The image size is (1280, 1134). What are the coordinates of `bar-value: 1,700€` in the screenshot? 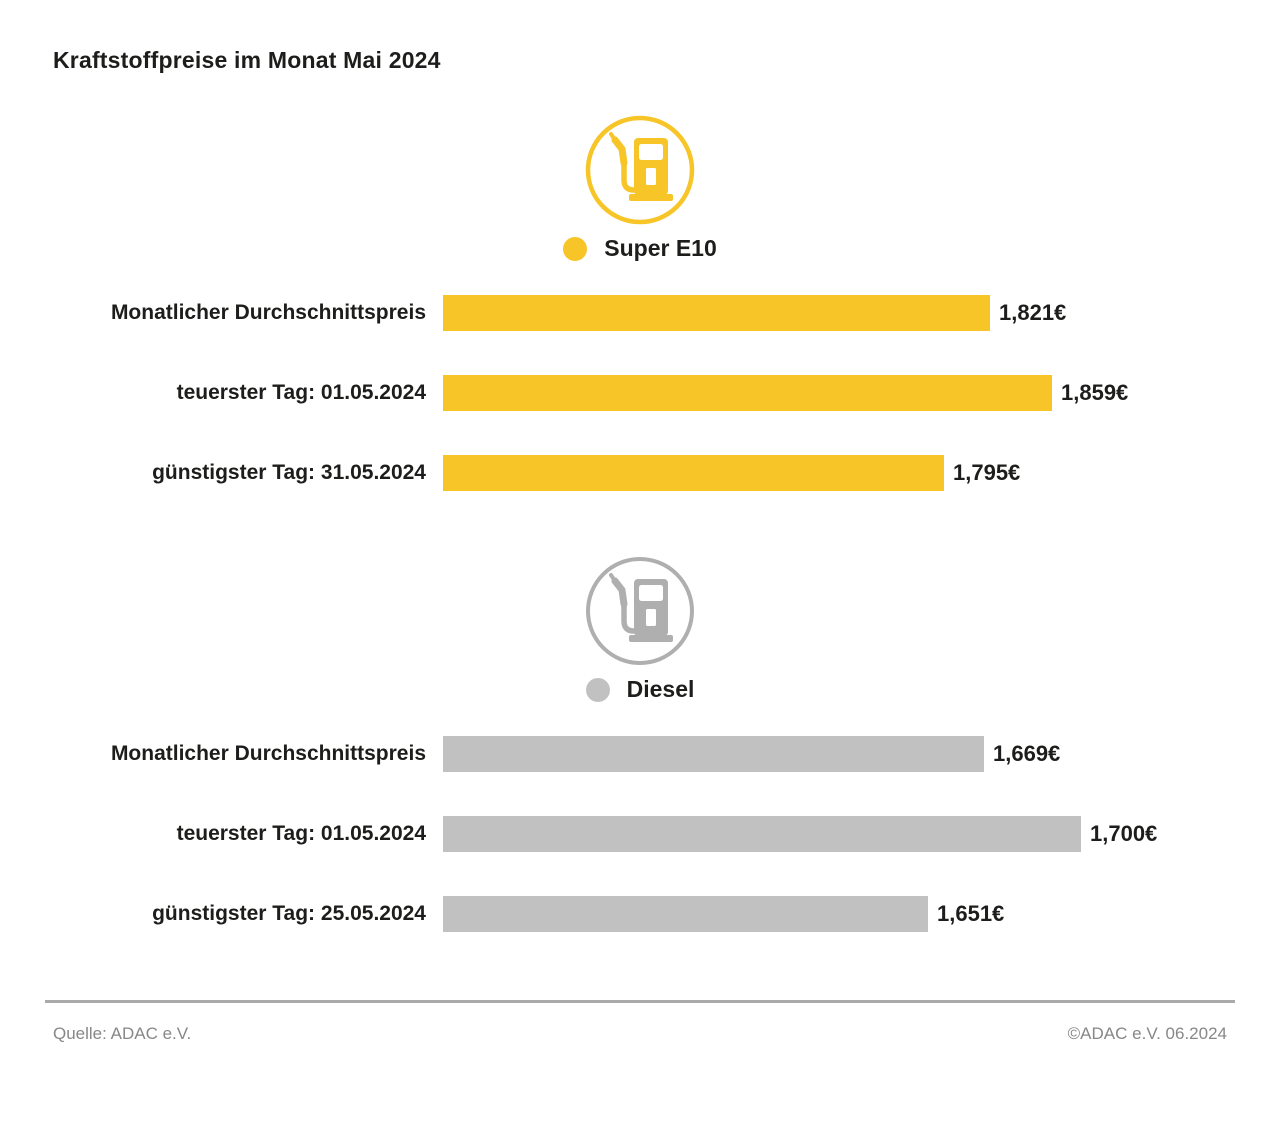 It's located at (1124, 833).